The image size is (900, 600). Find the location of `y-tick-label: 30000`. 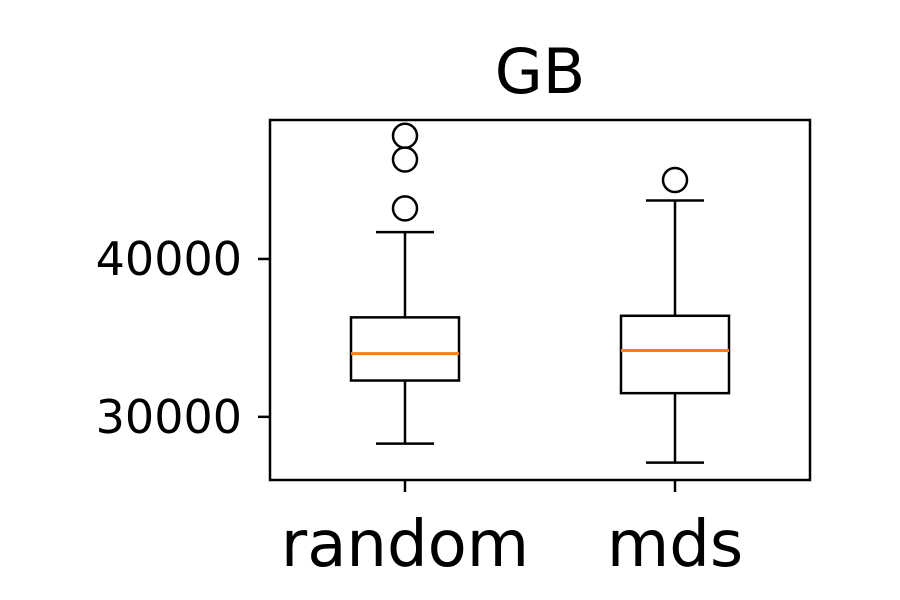

y-tick-label: 30000 is located at coordinates (169, 417).